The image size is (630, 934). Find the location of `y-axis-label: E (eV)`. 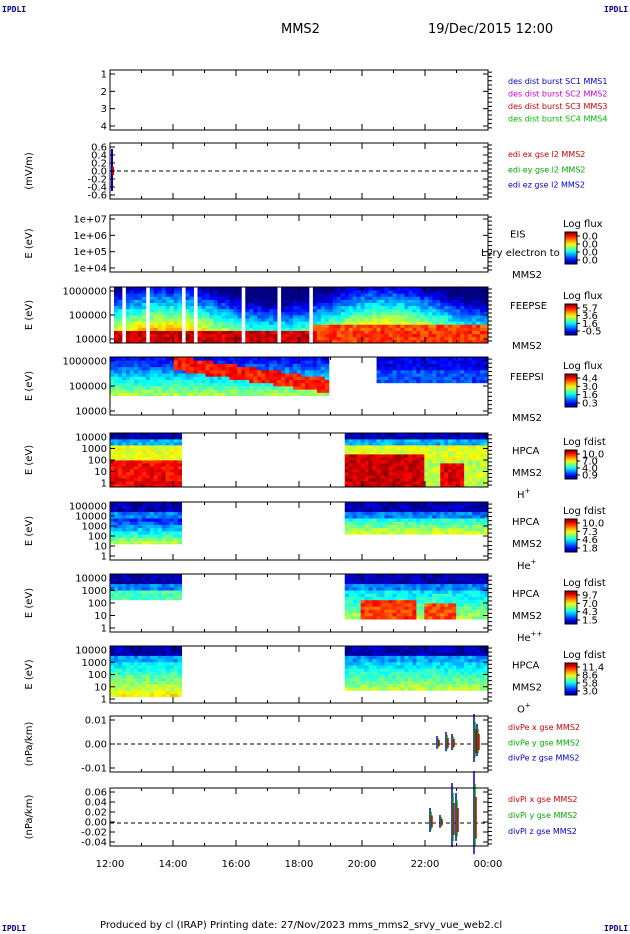

y-axis-label: E (eV) is located at coordinates (29, 315).